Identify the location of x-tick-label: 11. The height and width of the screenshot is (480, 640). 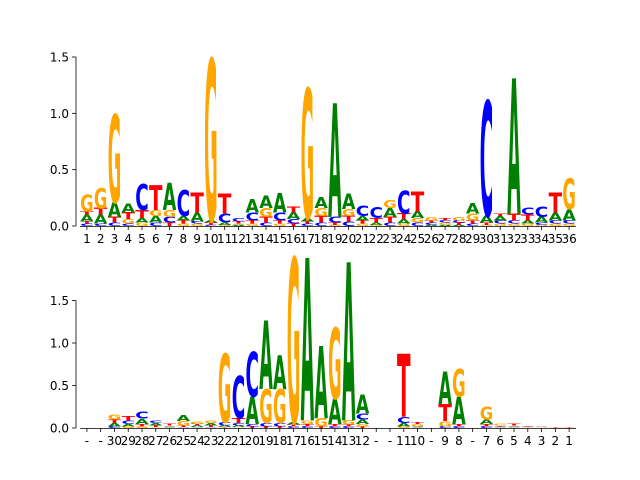
(224, 239).